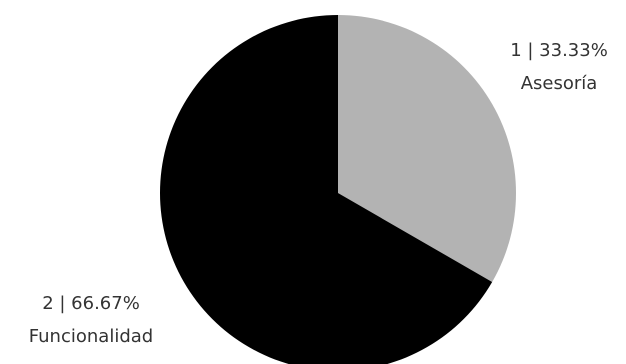 This screenshot has width=626, height=364. I want to click on slice-label-funcionalidad-value: 2 | 66.67%, so click(91, 303).